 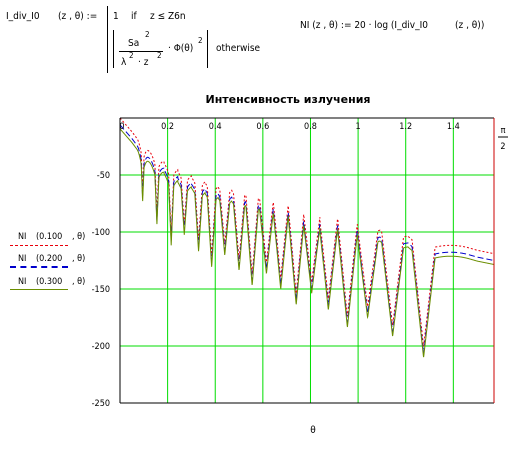 What do you see at coordinates (22, 237) in the screenshot?
I see `legend-label-1: NI` at bounding box center [22, 237].